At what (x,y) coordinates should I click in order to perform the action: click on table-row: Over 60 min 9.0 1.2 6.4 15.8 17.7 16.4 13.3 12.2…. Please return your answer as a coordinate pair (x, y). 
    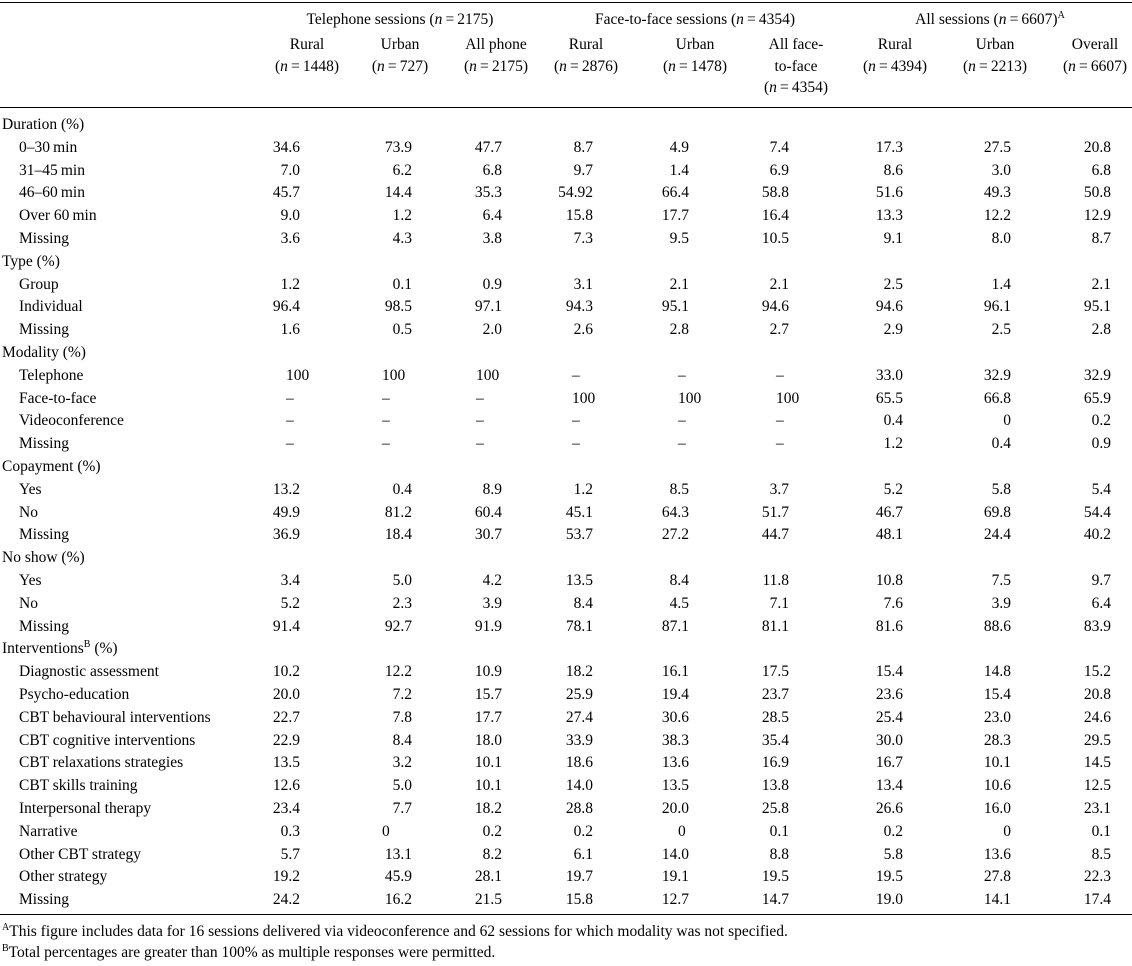
    Looking at the image, I should click on (566, 216).